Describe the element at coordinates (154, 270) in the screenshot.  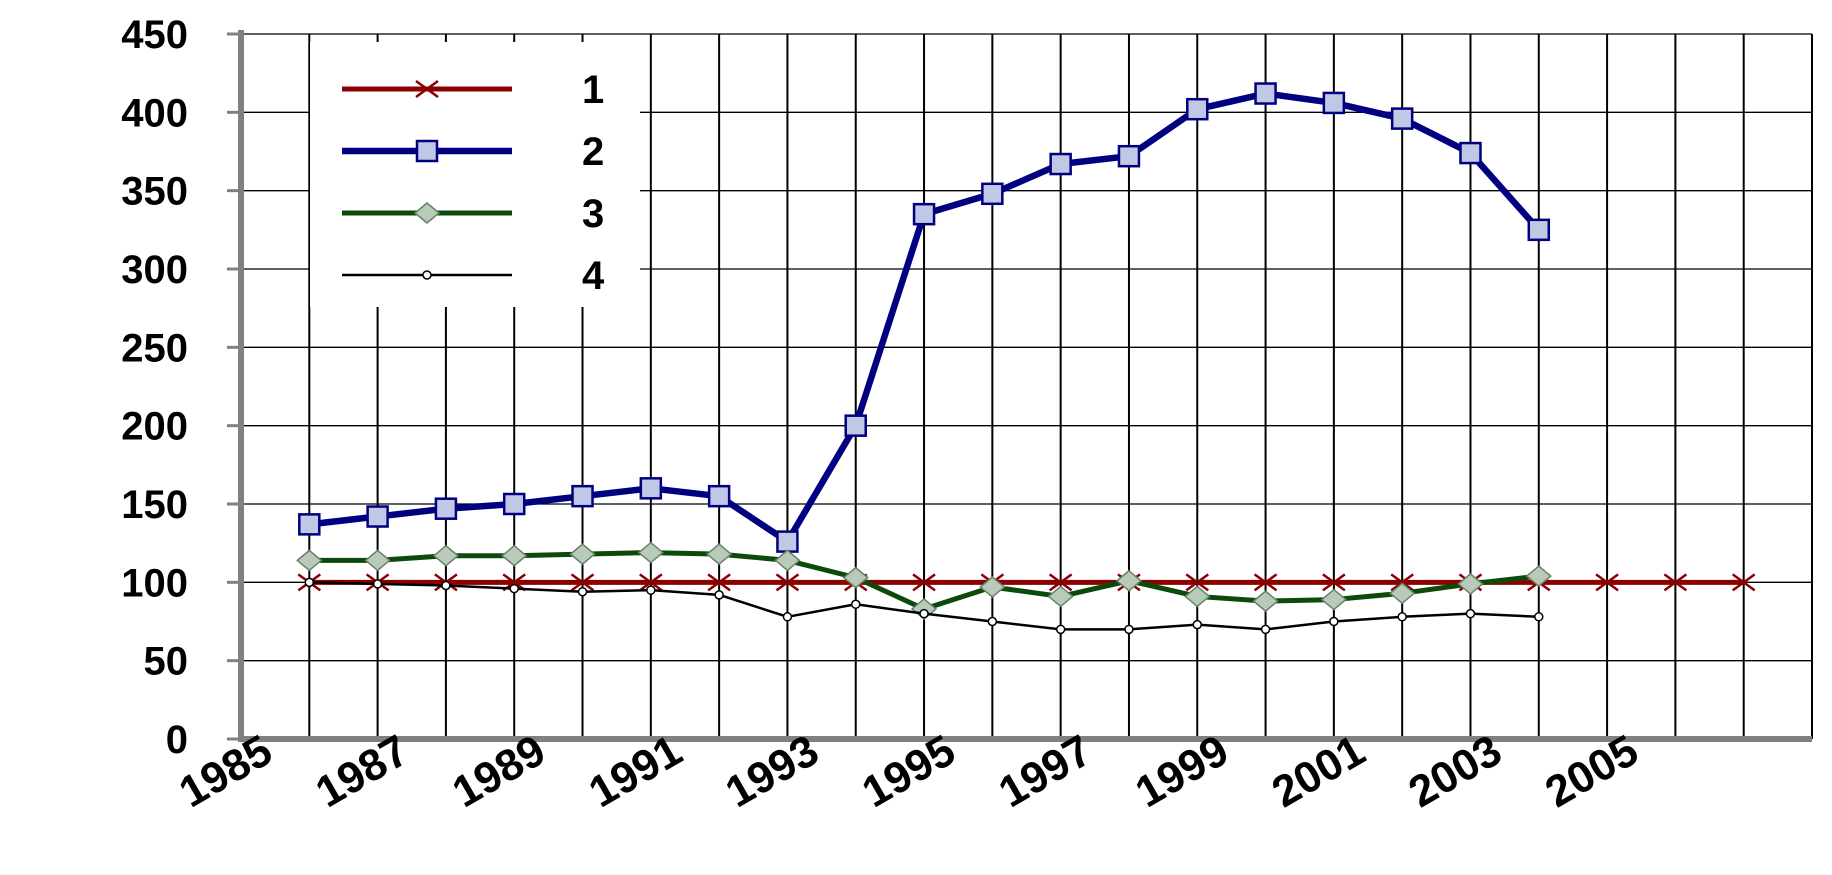
I see `y-tick-label: 300` at that location.